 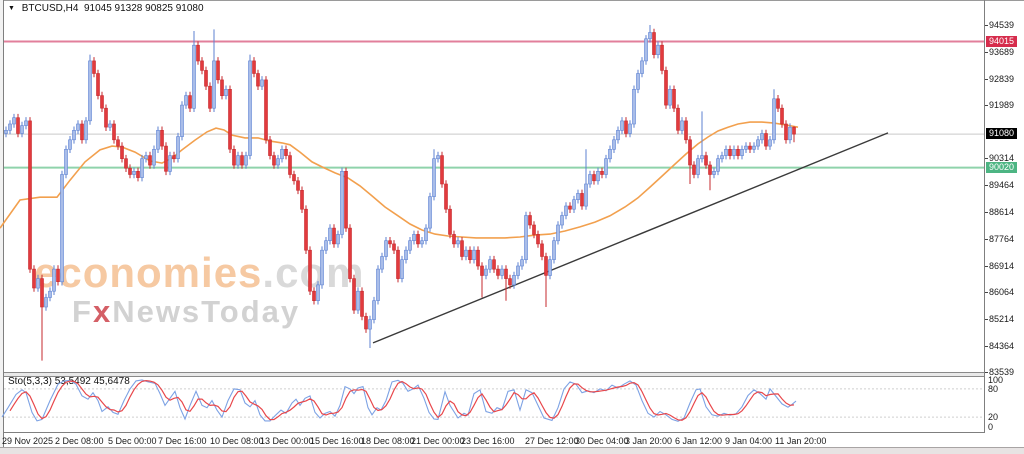 I want to click on time-label: 9 Jan 04:00, so click(x=749, y=441).